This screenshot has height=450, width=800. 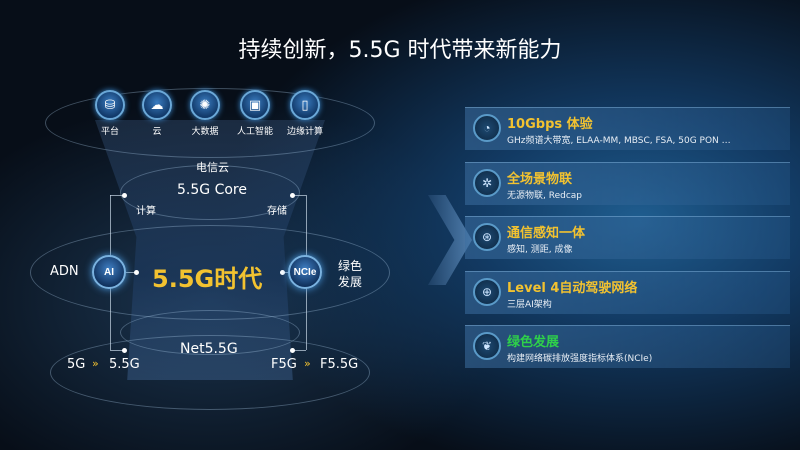 What do you see at coordinates (205, 132) in the screenshot?
I see `icon-label: 大数据` at bounding box center [205, 132].